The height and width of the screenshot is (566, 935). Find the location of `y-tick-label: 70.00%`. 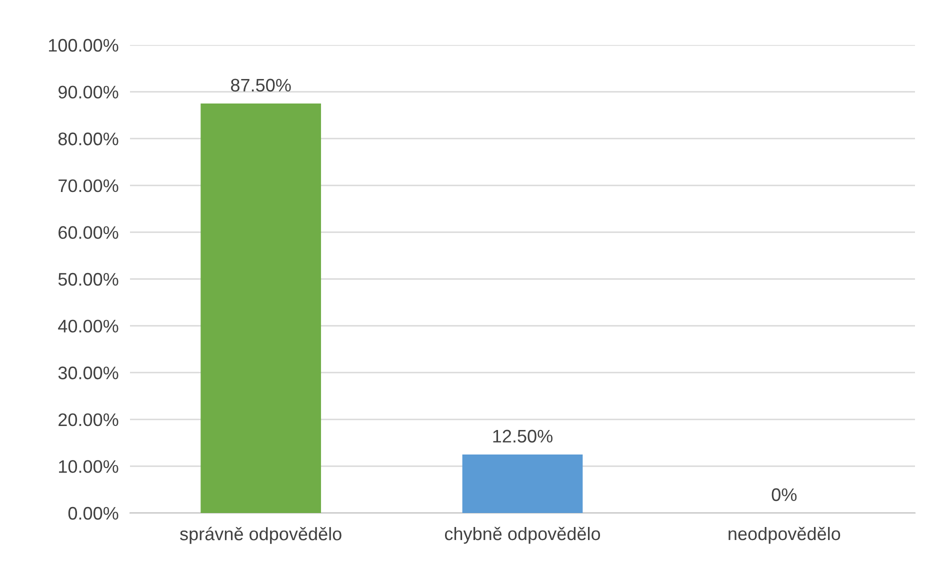

y-tick-label: 70.00% is located at coordinates (88, 185).